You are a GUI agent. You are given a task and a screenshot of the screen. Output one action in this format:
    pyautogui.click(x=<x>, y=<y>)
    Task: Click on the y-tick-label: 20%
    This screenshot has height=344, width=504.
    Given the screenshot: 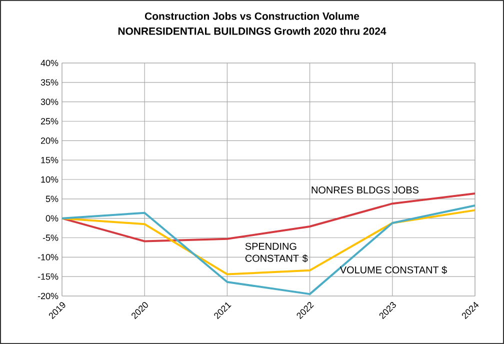 What is the action you would take?
    pyautogui.click(x=49, y=140)
    